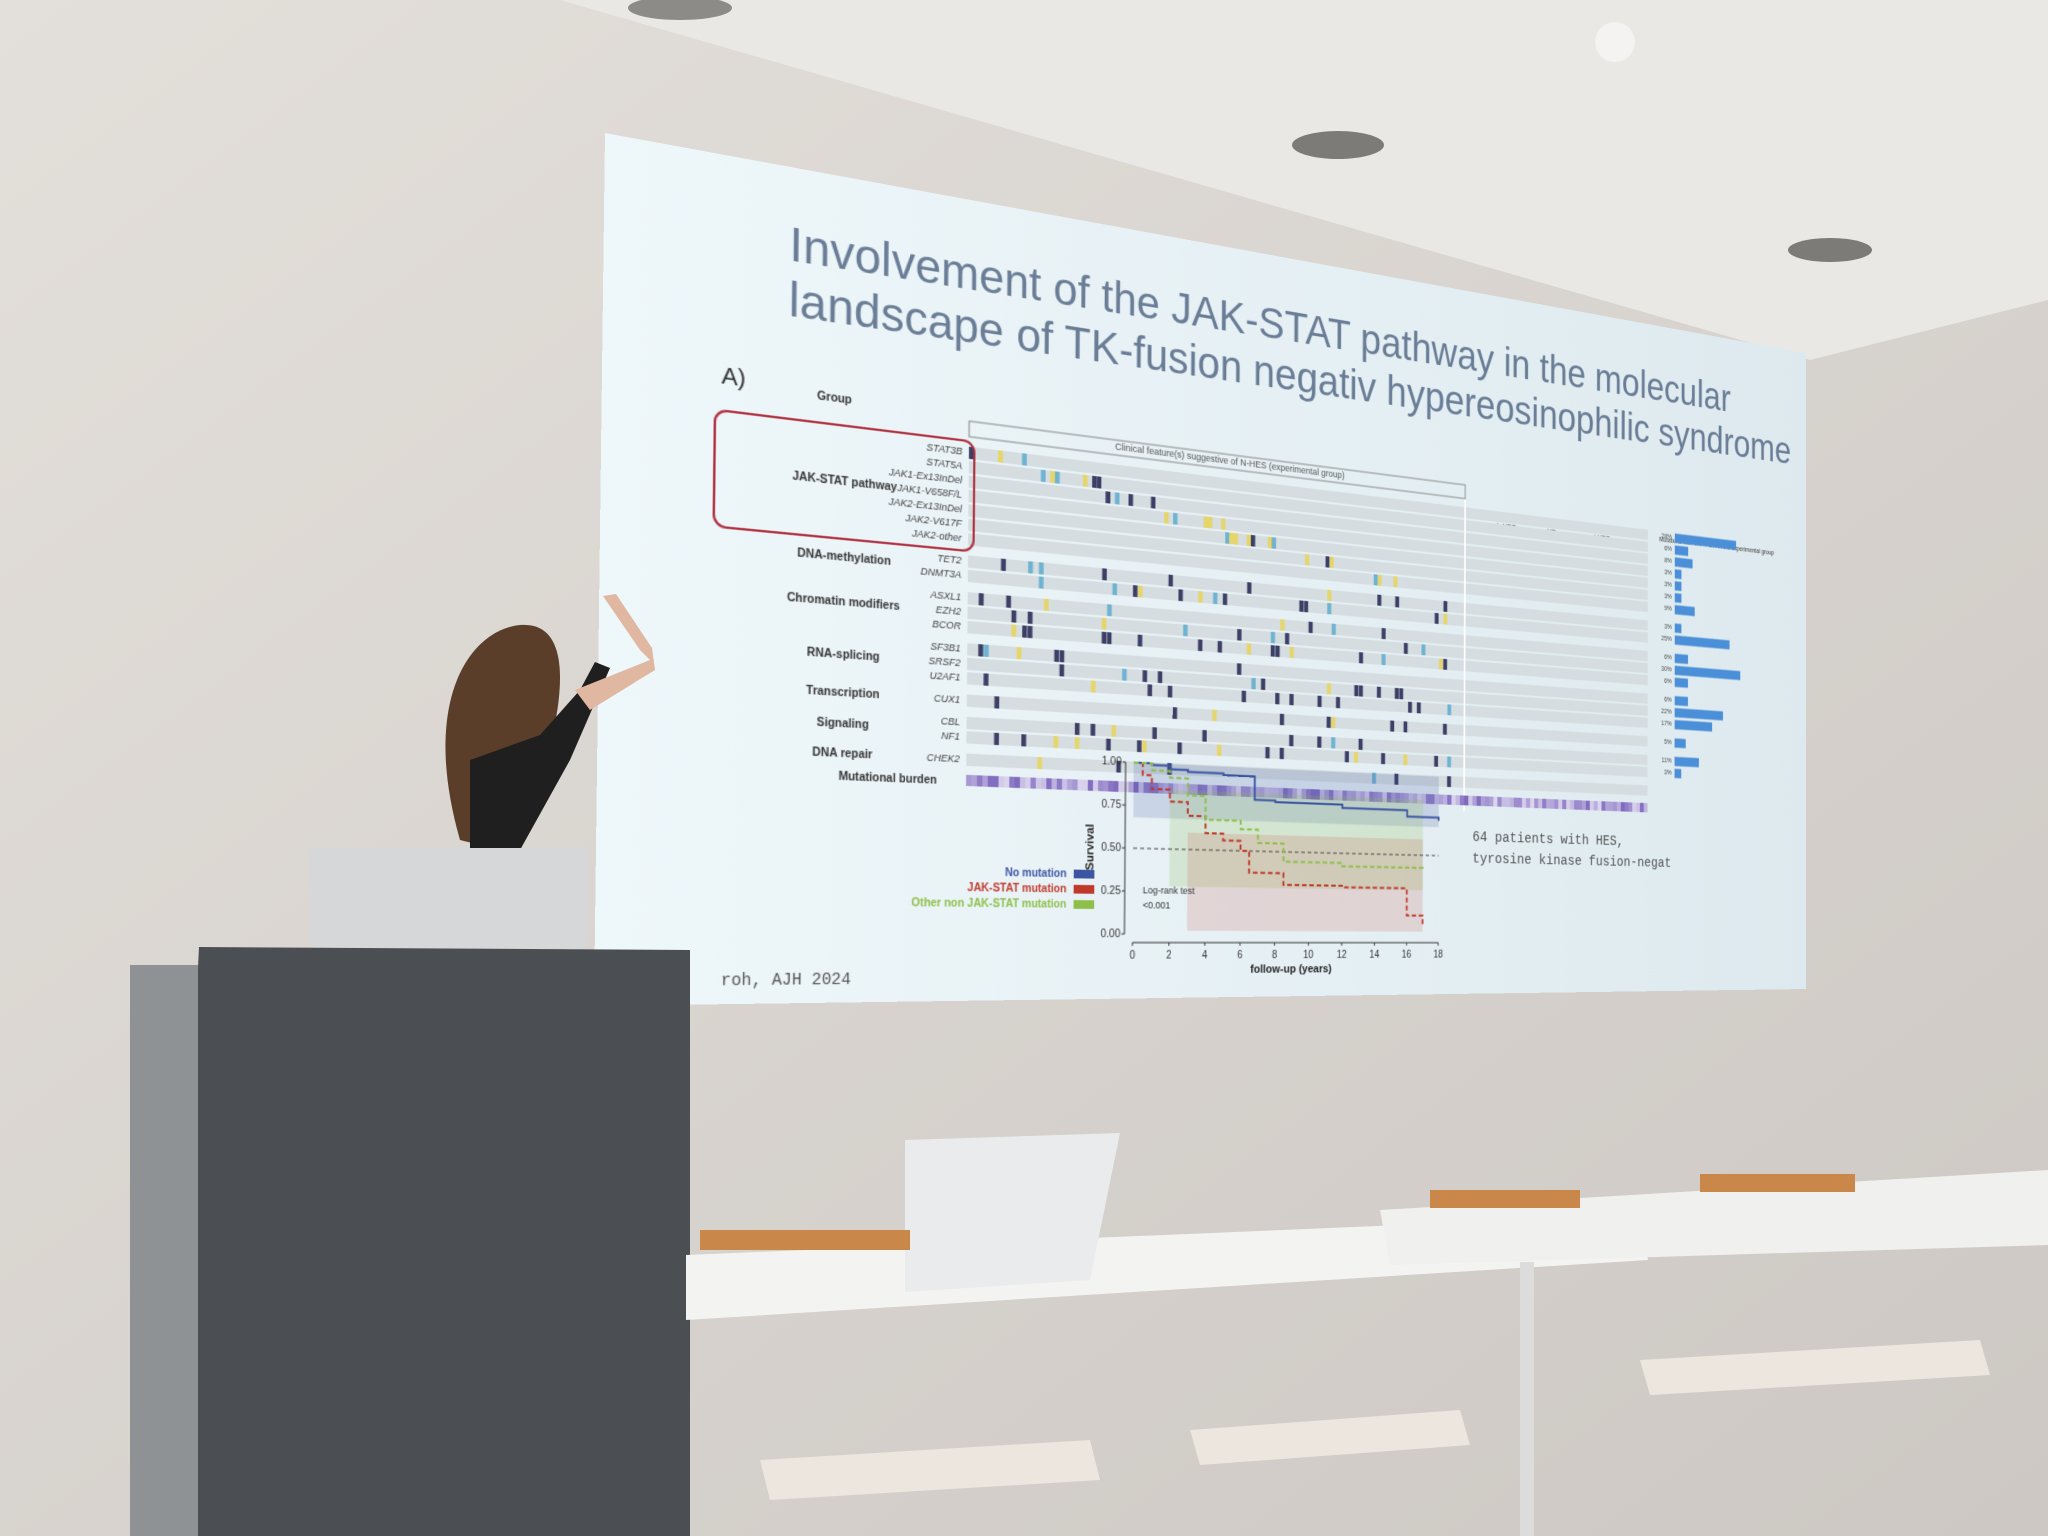  What do you see at coordinates (1666, 639) in the screenshot?
I see `bar-label: 25%` at bounding box center [1666, 639].